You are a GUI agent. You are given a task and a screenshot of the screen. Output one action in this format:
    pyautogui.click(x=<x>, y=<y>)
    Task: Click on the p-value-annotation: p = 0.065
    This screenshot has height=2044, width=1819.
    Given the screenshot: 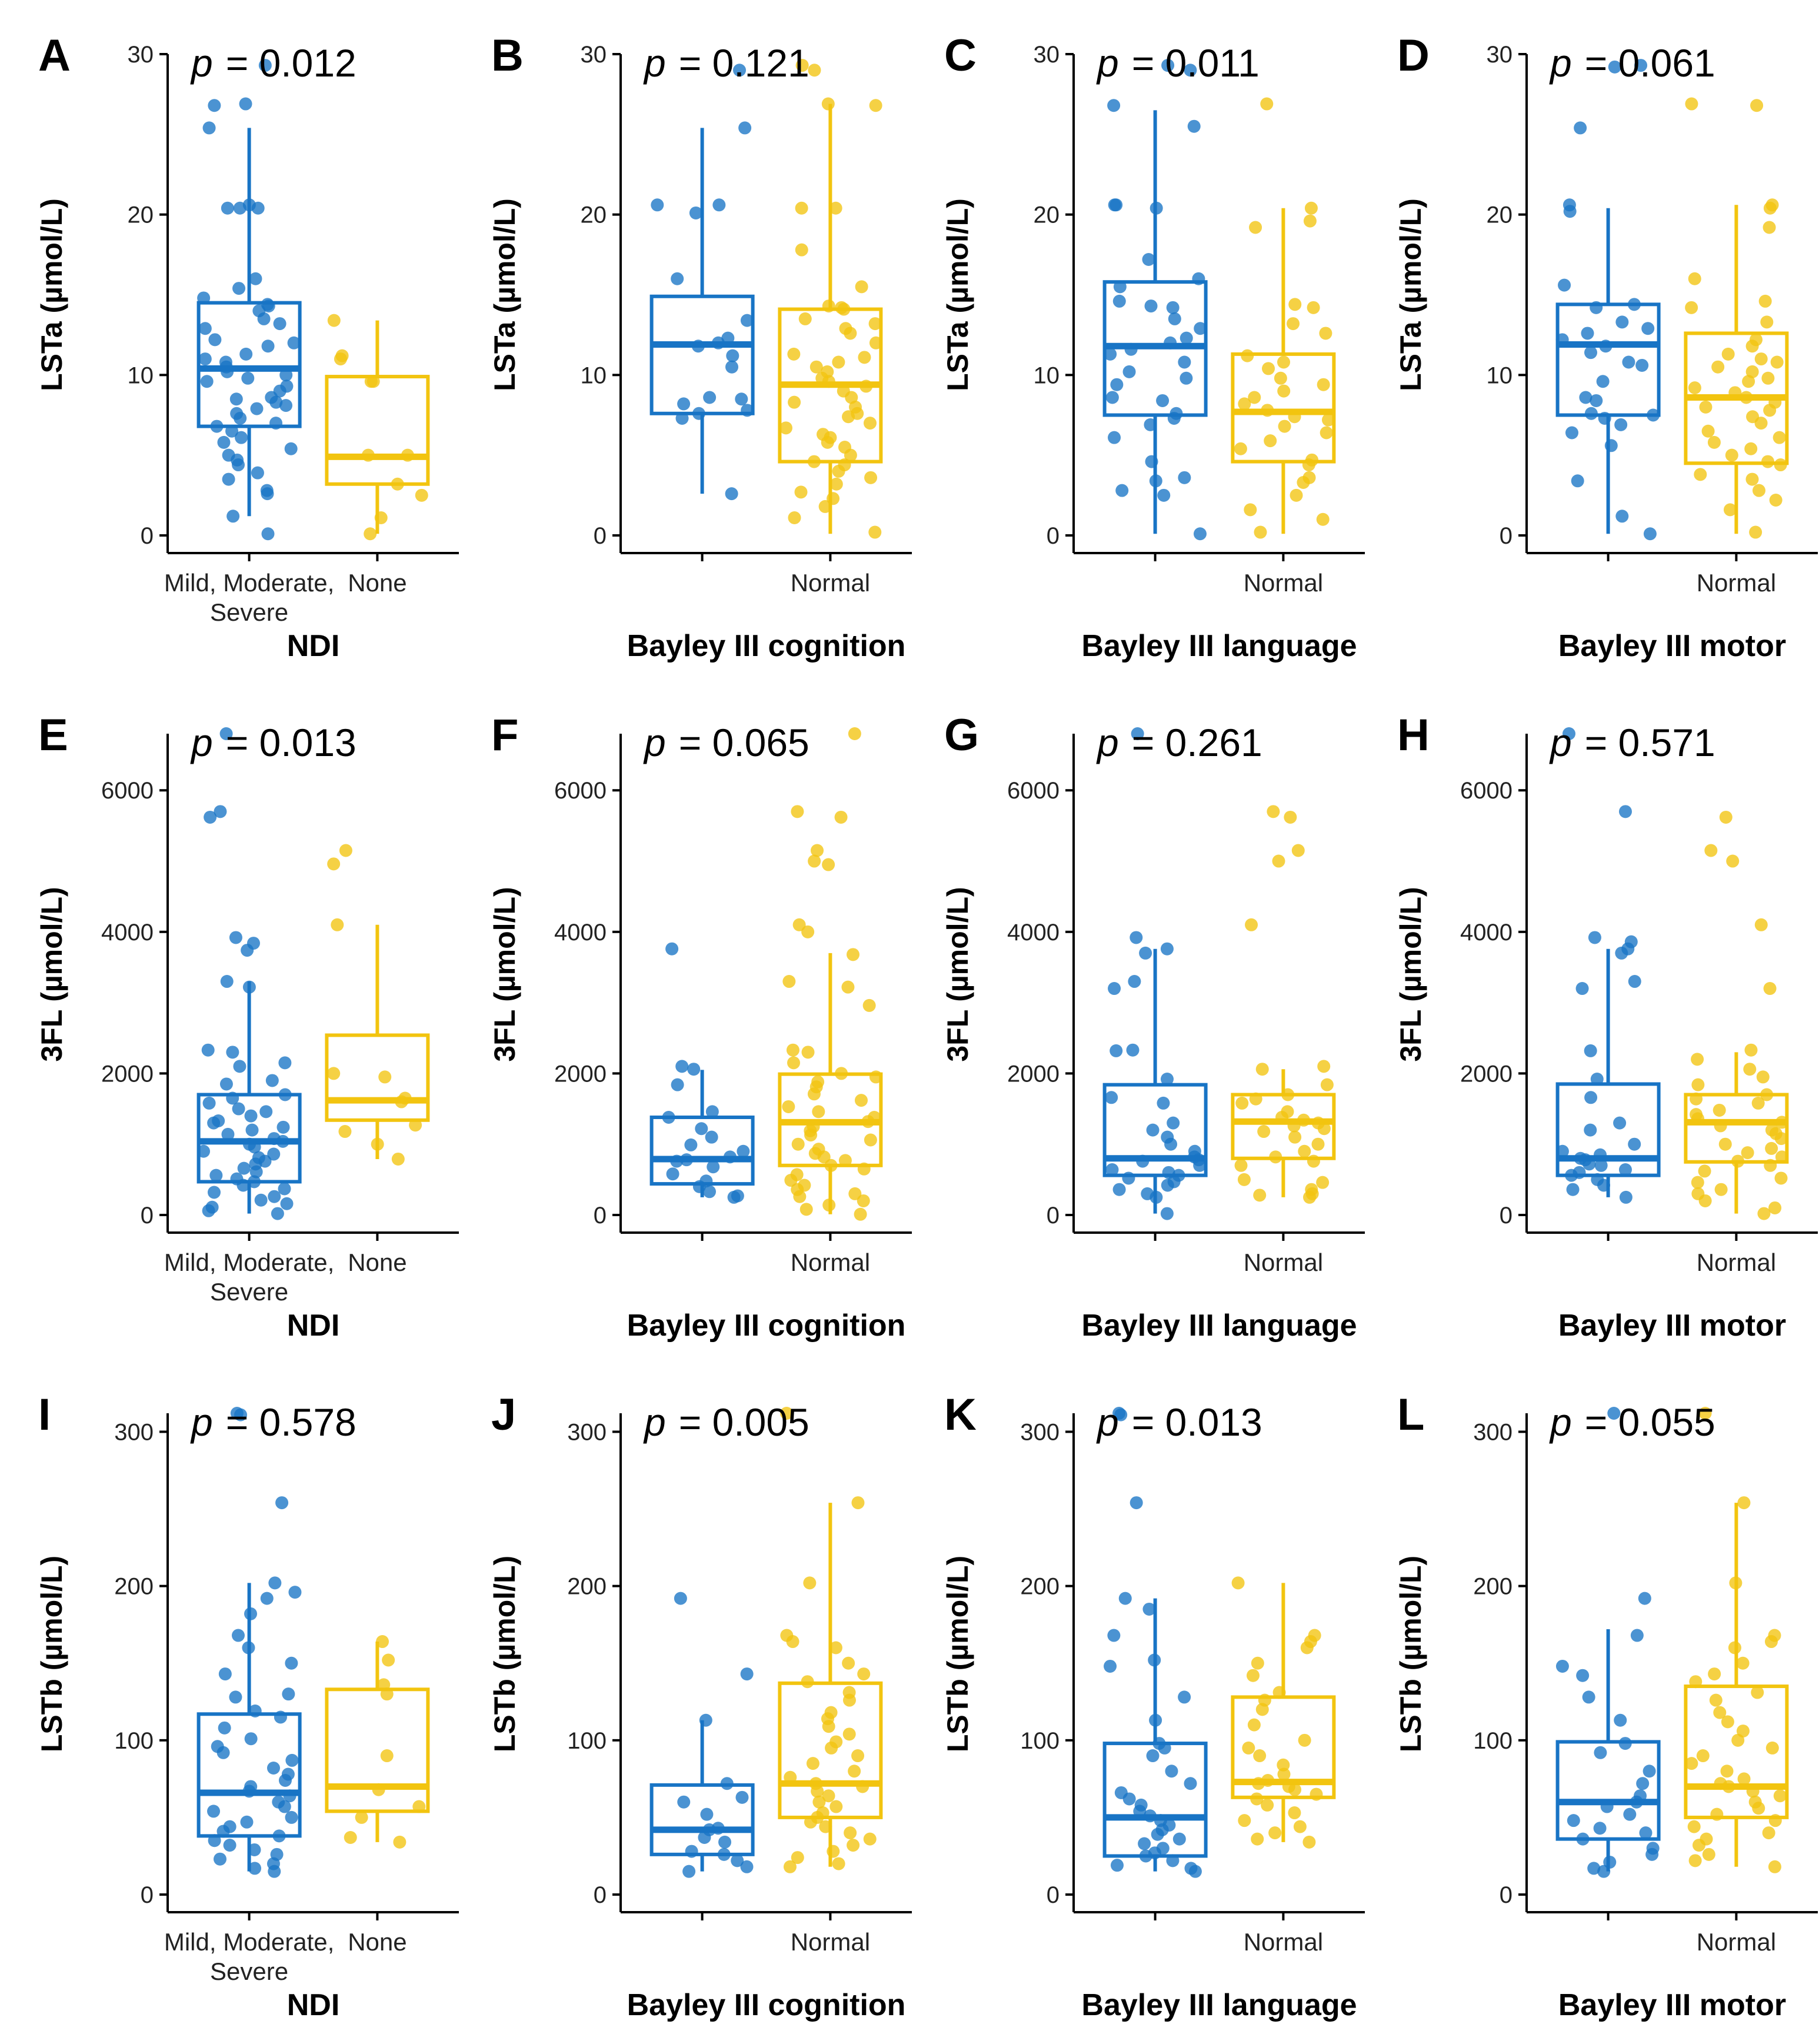 What is the action you would take?
    pyautogui.click(x=726, y=743)
    